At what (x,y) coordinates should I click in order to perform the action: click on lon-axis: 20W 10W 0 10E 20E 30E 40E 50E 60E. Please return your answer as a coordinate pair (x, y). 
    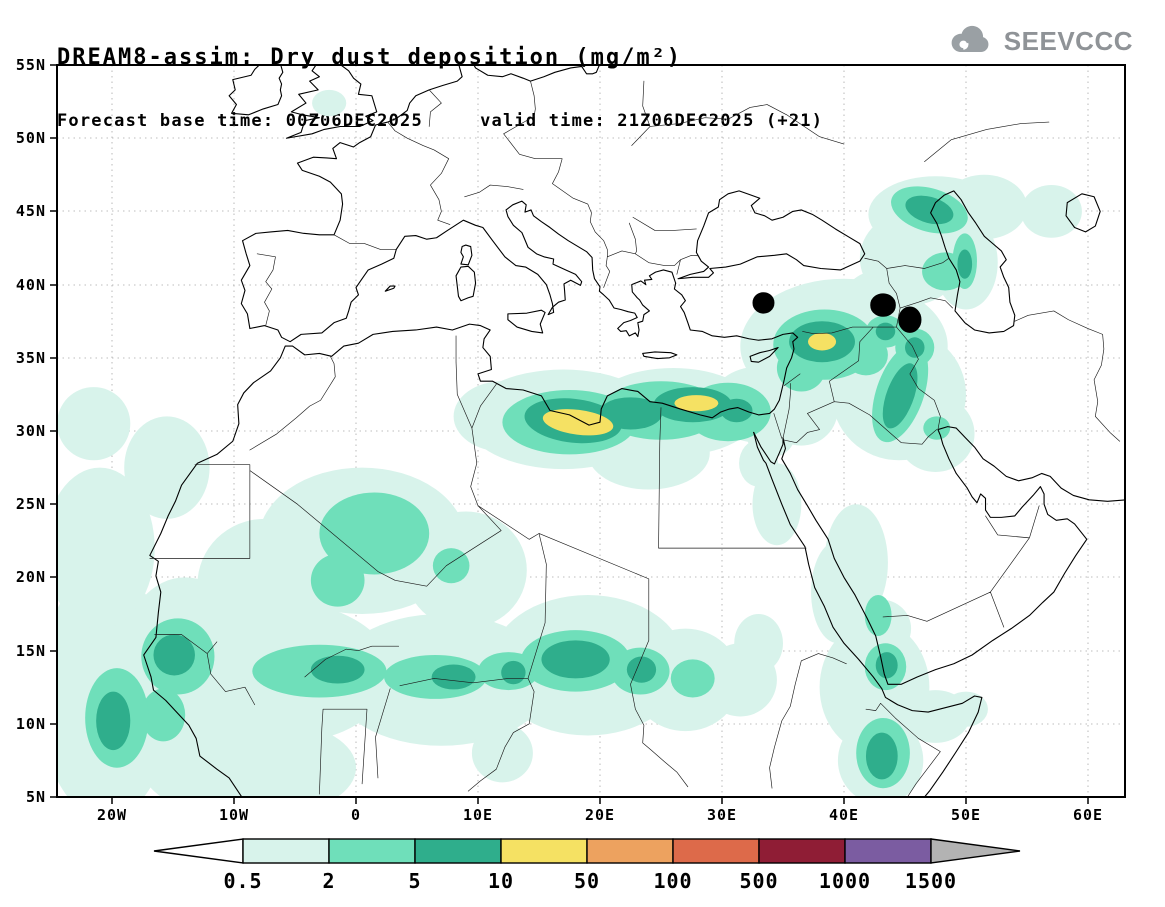
    Looking at the image, I should click on (600, 815).